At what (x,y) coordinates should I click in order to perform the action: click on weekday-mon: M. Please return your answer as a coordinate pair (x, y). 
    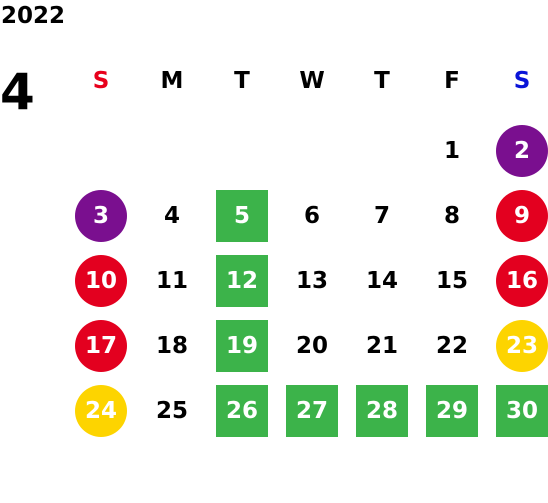
    Looking at the image, I should click on (172, 81).